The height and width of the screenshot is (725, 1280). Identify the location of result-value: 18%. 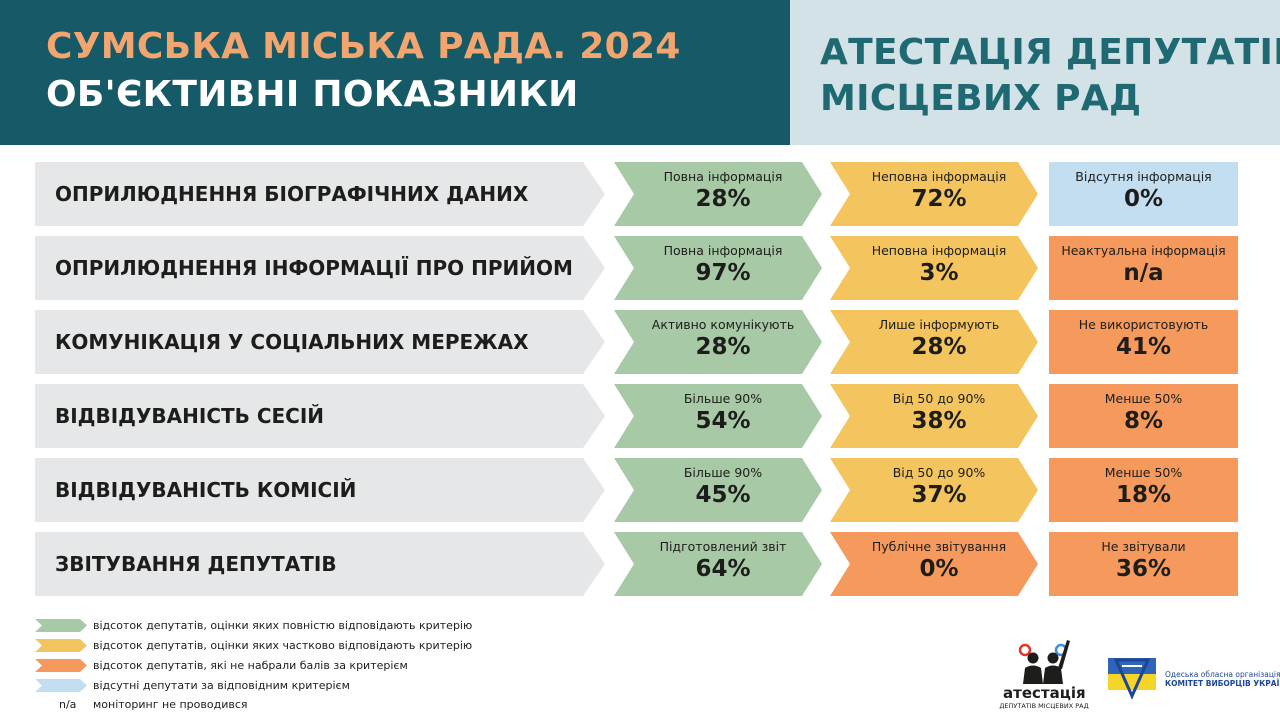
(1143, 495).